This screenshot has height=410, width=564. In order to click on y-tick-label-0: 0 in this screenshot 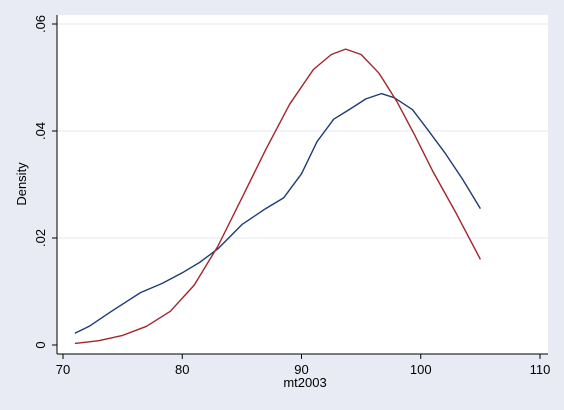, I will do `click(40, 344)`.